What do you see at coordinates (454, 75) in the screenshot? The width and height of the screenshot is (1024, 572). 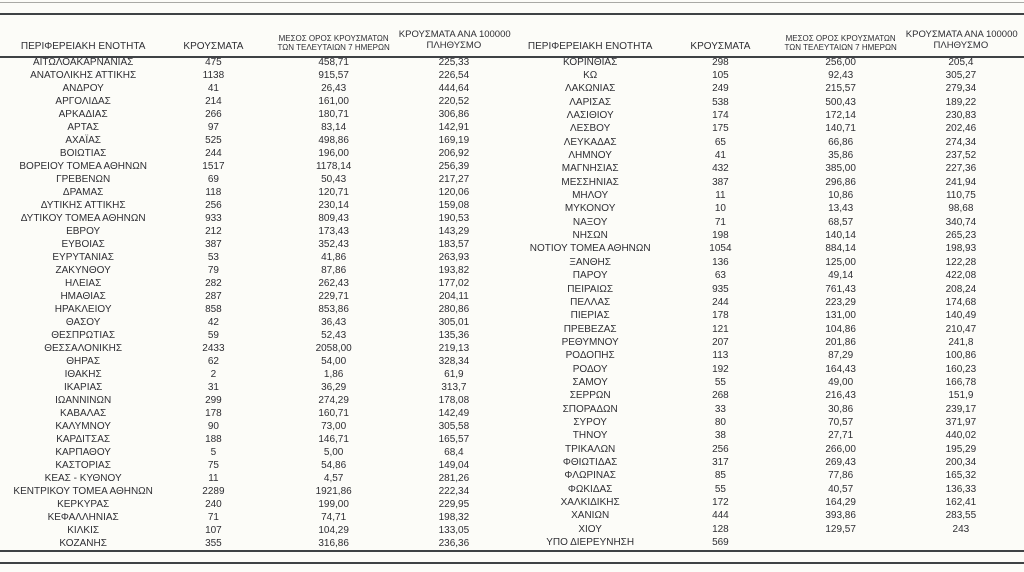 I see `cell-per100k: 226,54` at bounding box center [454, 75].